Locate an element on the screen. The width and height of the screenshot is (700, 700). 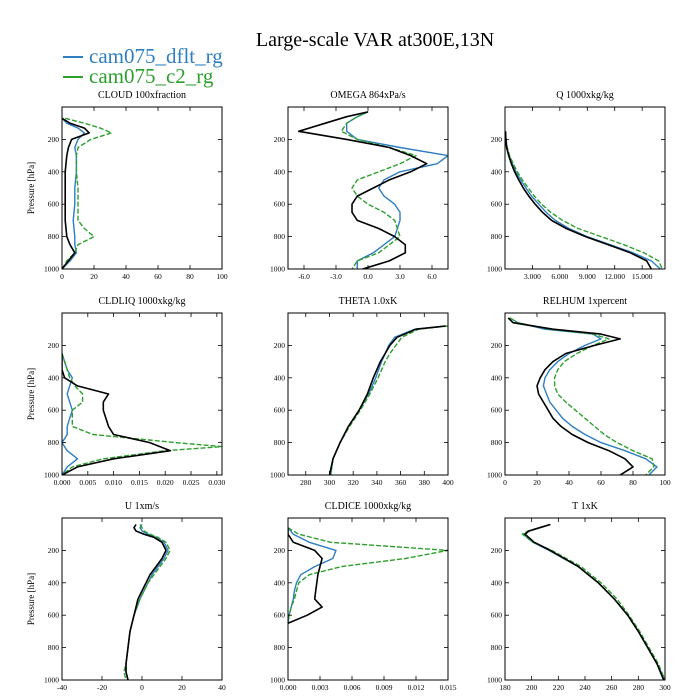
x-tick-label-0-0: 0 is located at coordinates (62, 276).